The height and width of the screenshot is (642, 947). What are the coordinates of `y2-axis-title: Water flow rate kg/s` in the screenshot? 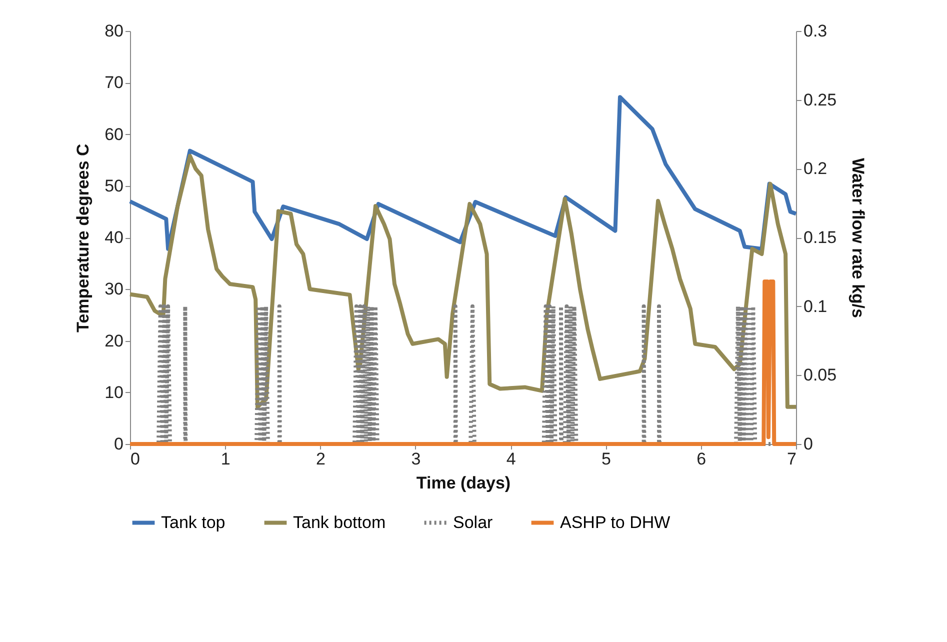 It's located at (858, 238).